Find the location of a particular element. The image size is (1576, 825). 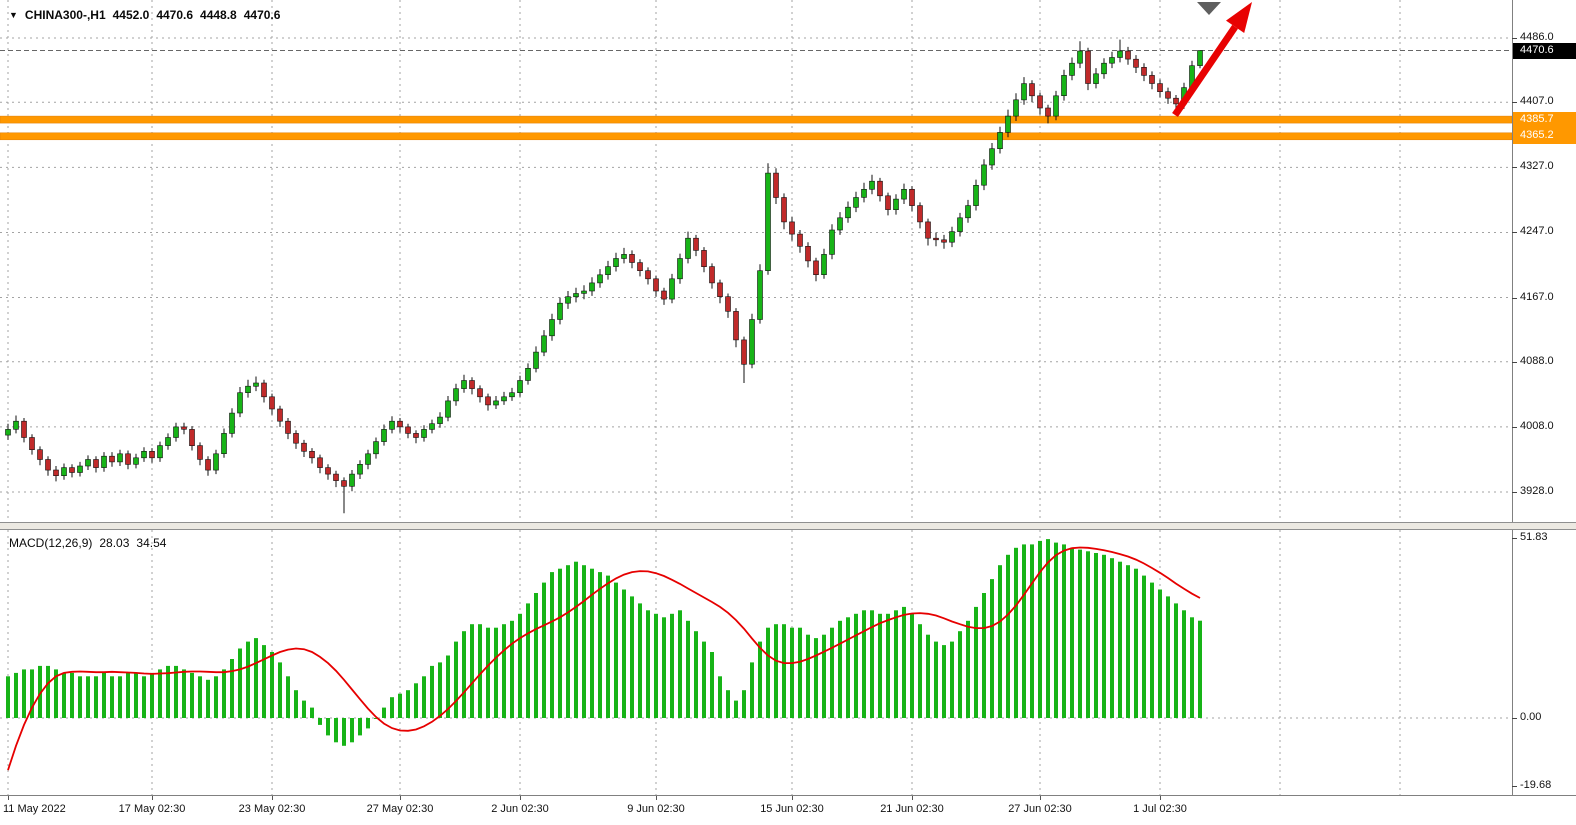

ohlc-close-value: 4470.6 is located at coordinates (262, 15).